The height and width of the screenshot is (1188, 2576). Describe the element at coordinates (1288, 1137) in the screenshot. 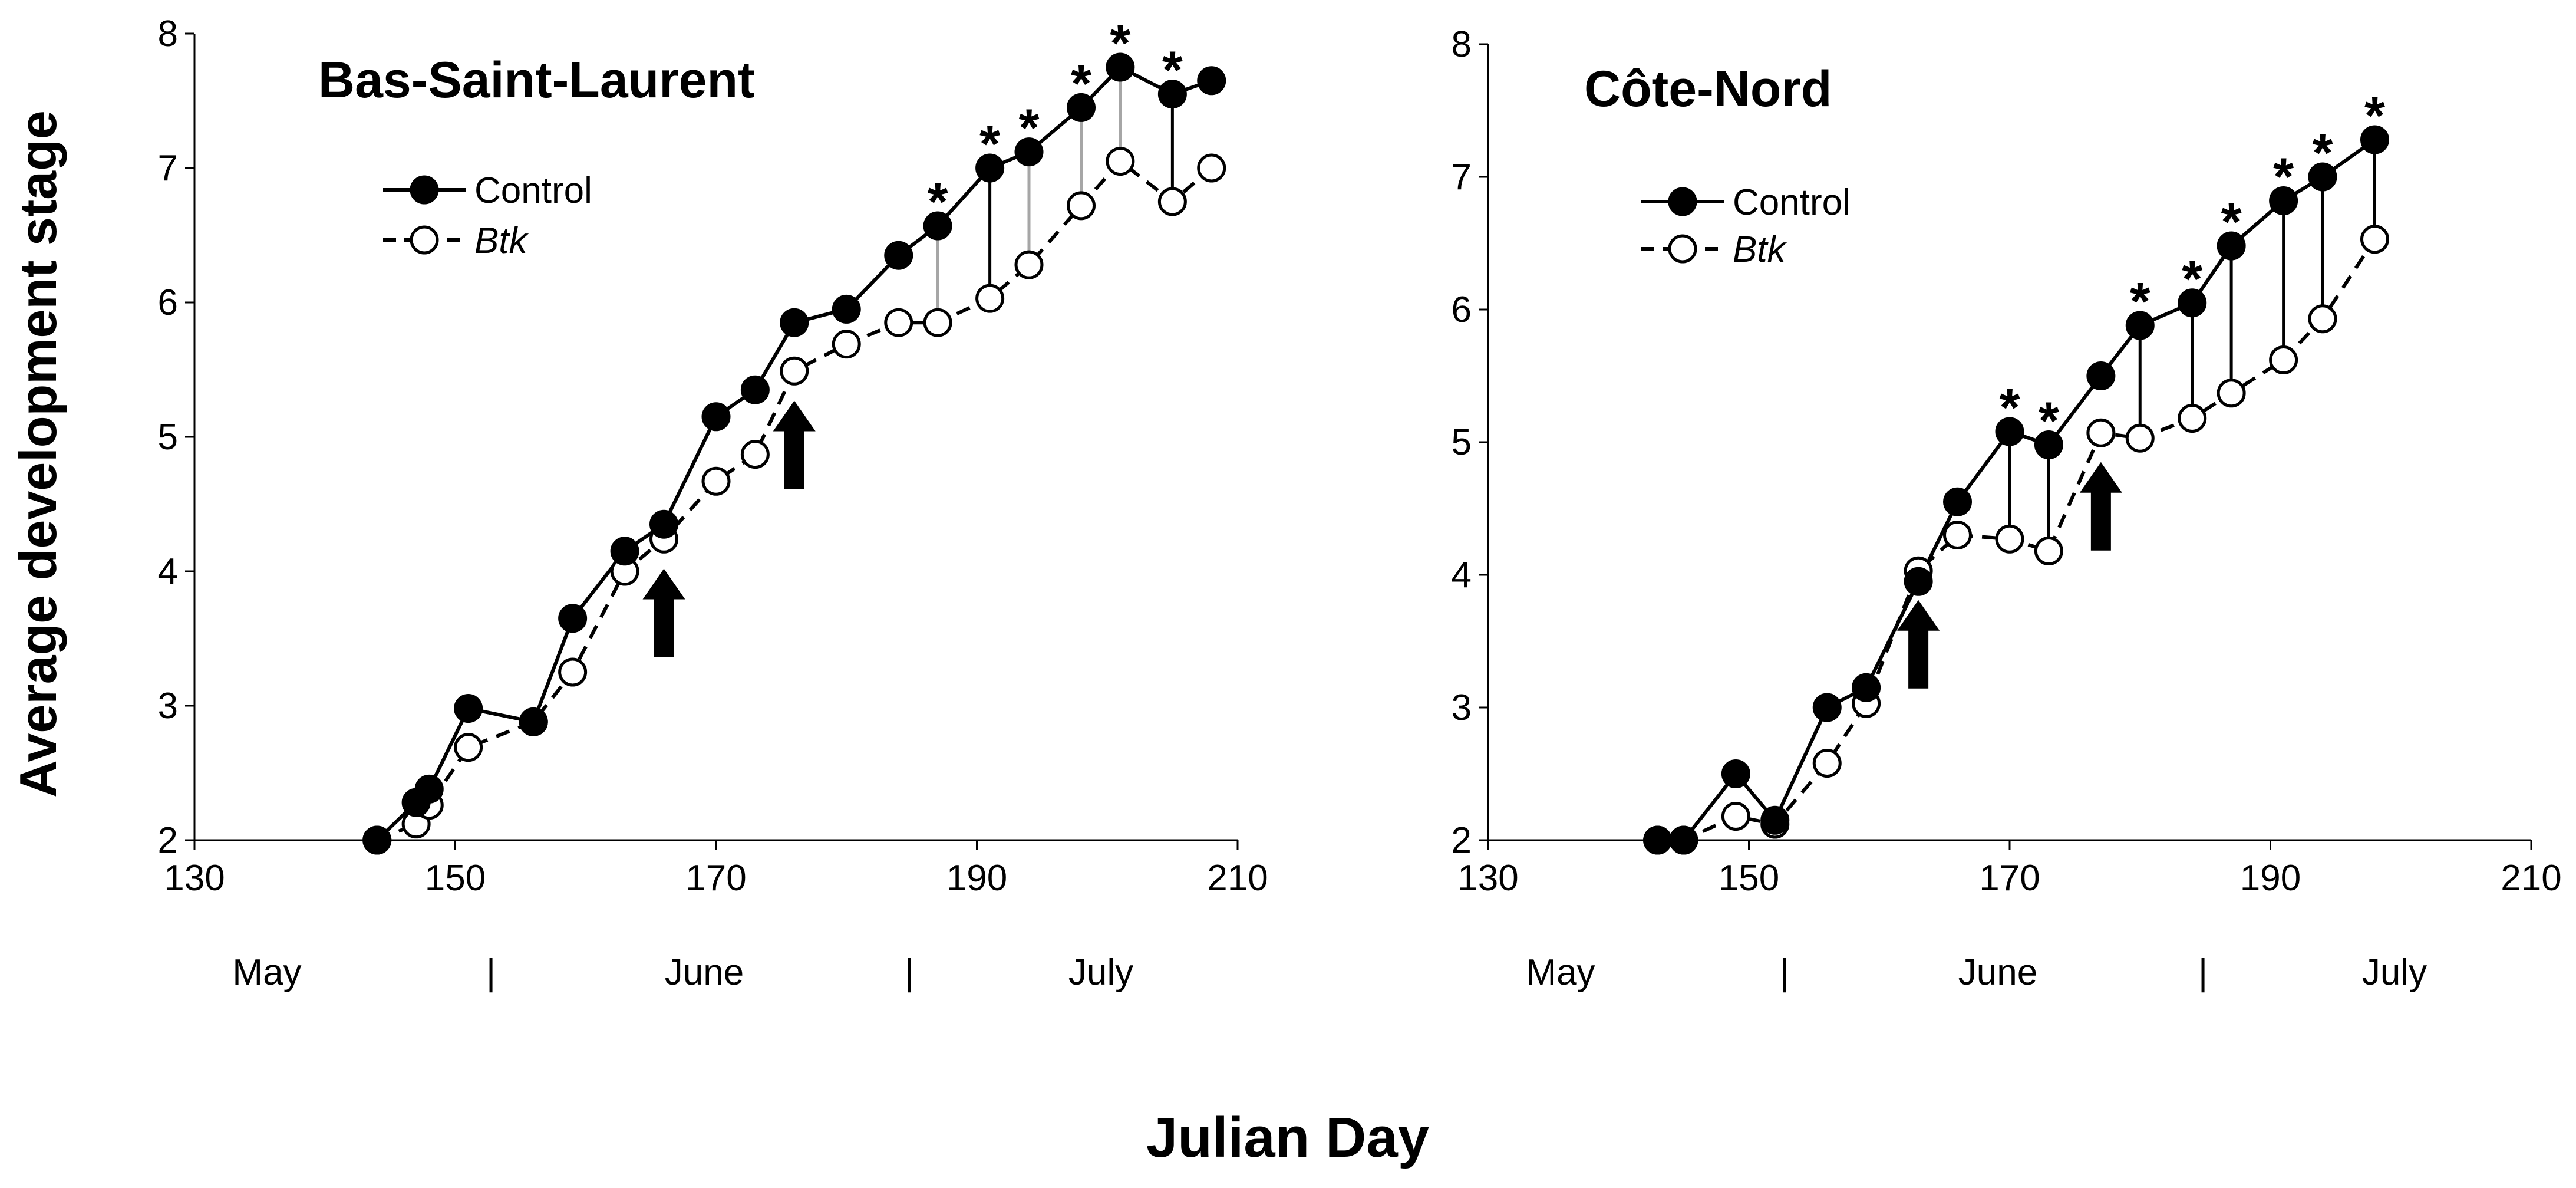

I see `x-axis-label: Julian Day` at that location.